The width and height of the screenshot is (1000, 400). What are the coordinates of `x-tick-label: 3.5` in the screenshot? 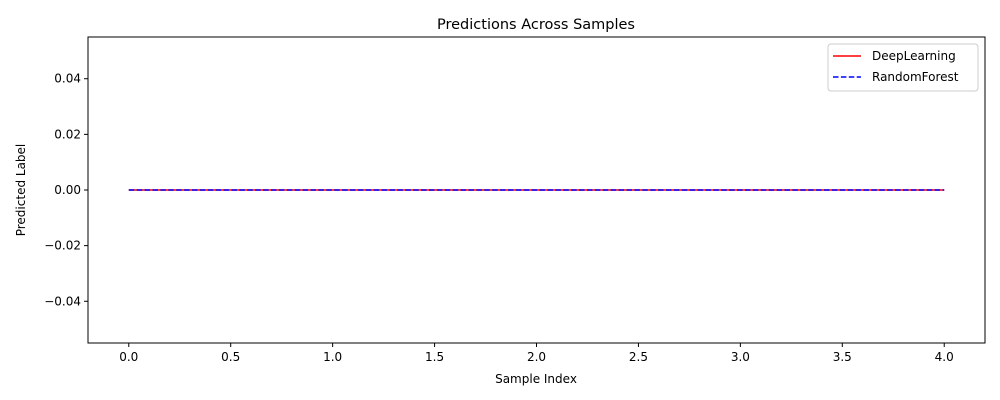 It's located at (842, 357).